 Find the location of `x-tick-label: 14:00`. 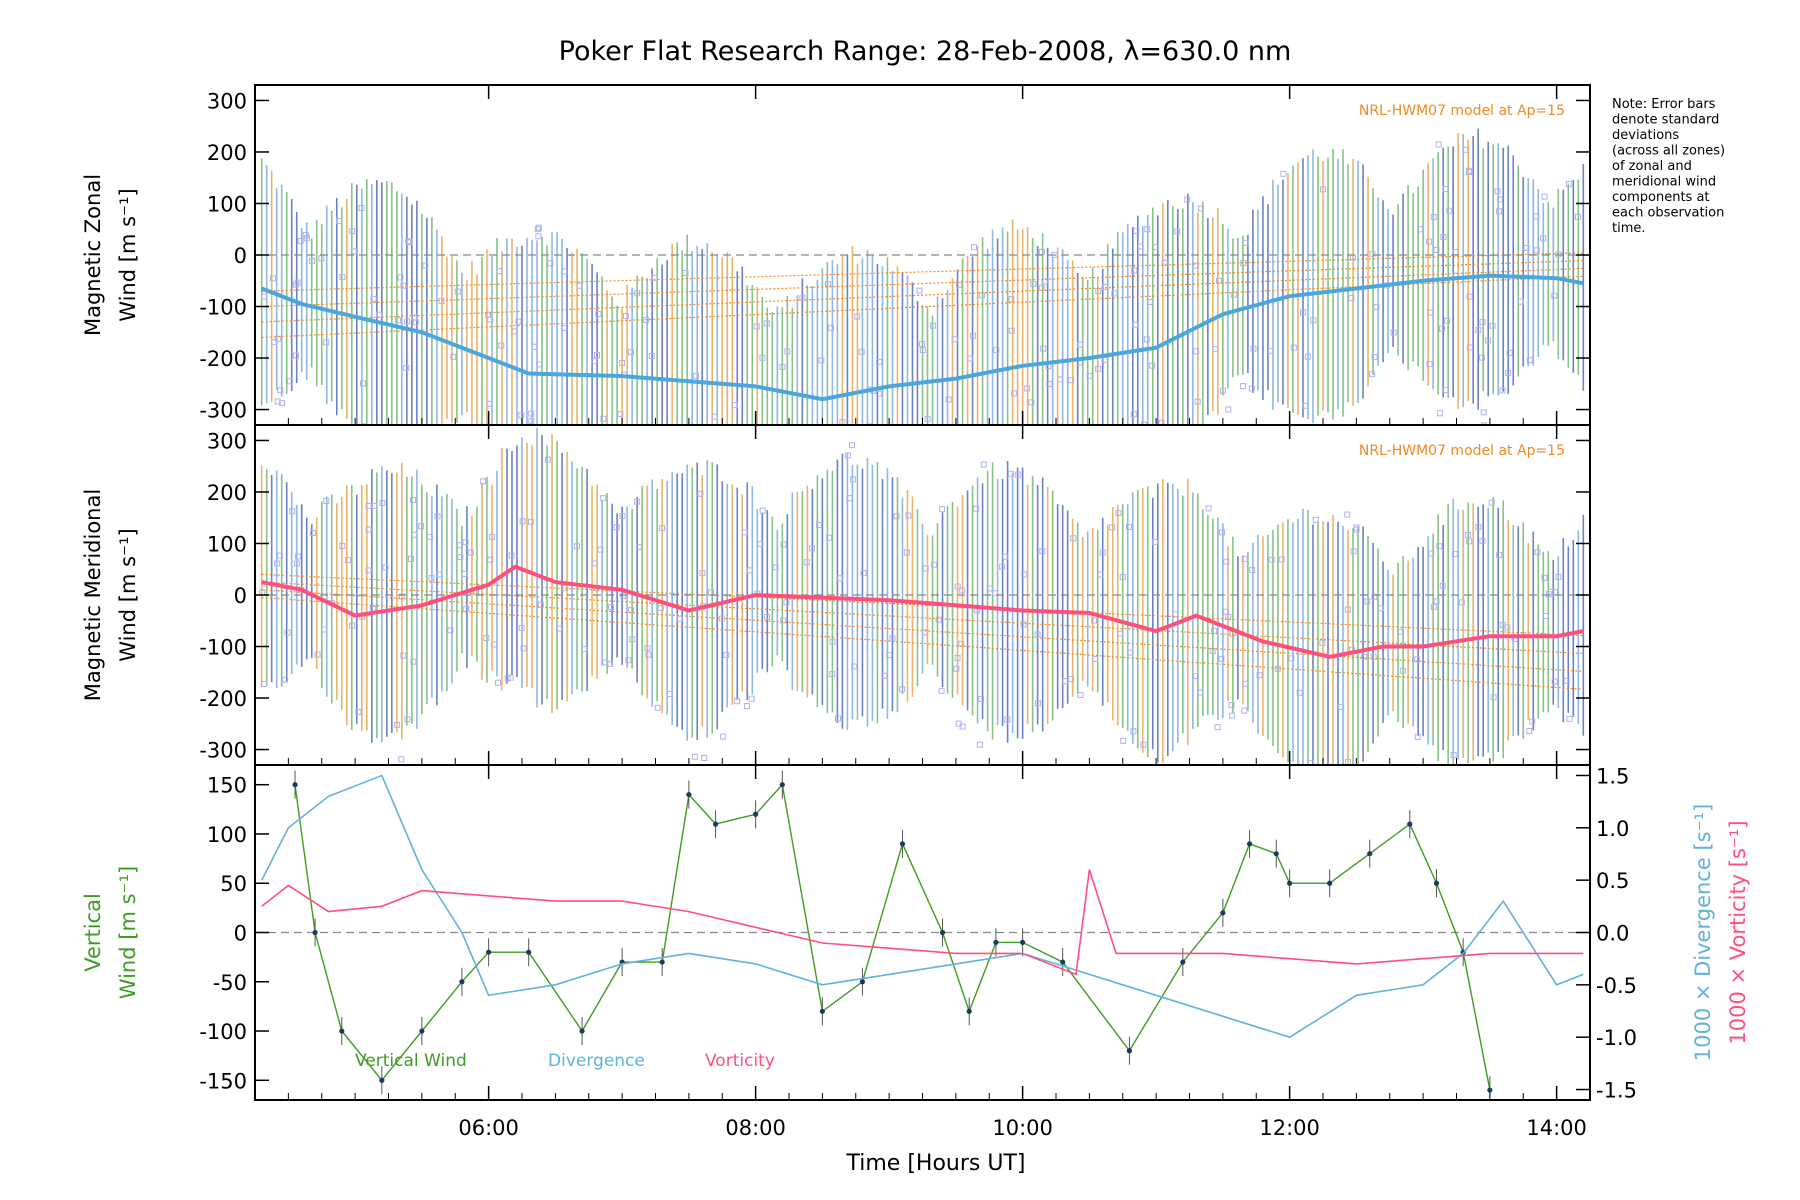

x-tick-label: 14:00 is located at coordinates (1556, 1128).